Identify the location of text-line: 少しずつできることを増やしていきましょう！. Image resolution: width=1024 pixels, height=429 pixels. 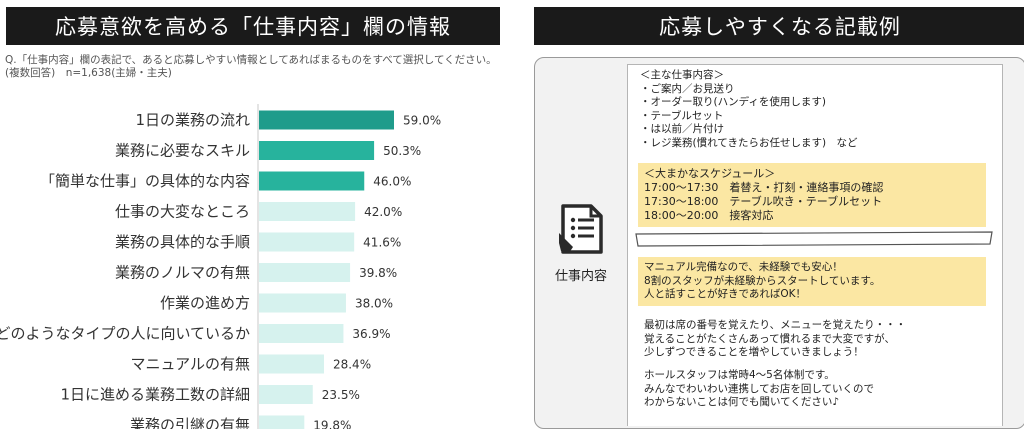
(754, 352).